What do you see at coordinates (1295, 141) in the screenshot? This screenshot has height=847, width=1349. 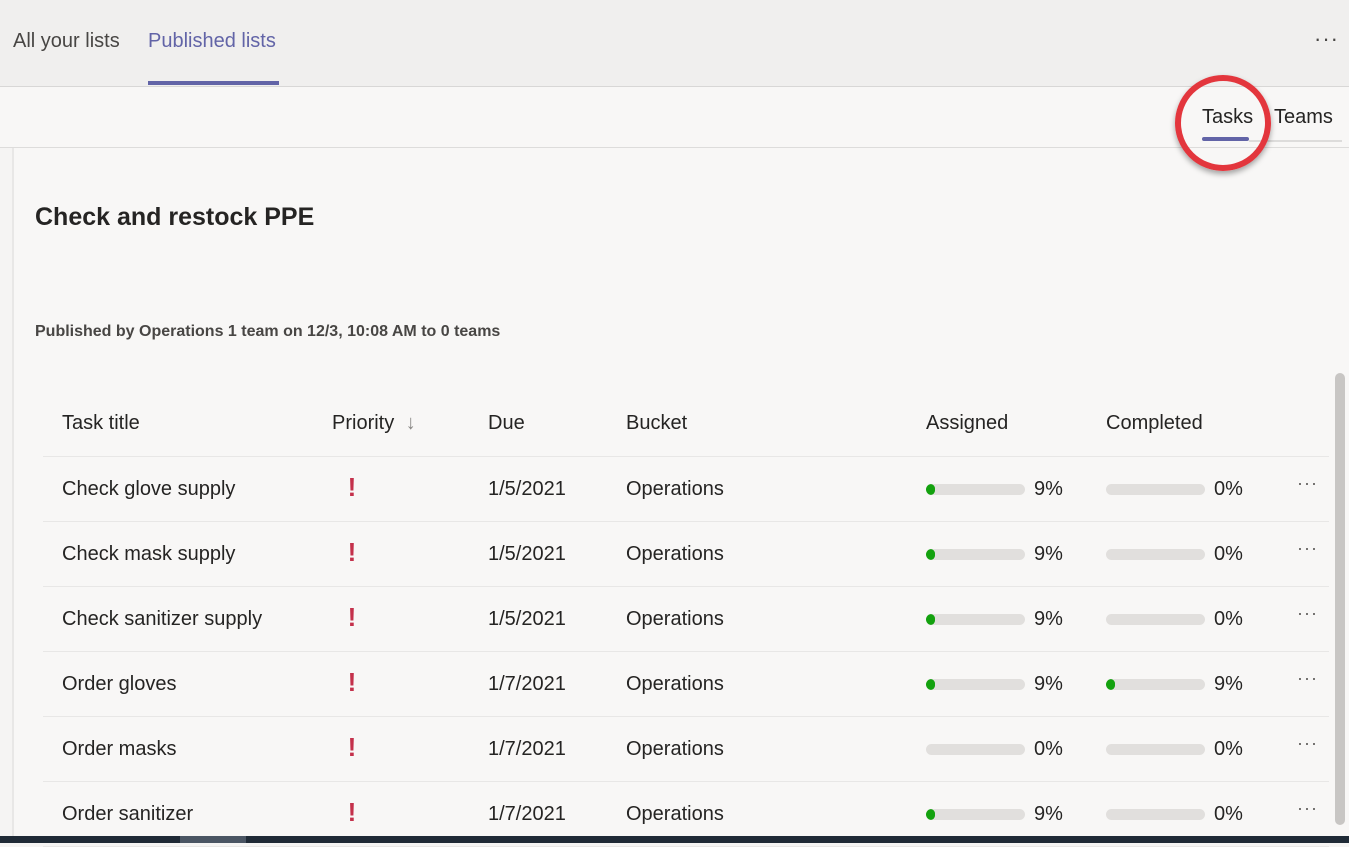 I see `view-tab-divider` at bounding box center [1295, 141].